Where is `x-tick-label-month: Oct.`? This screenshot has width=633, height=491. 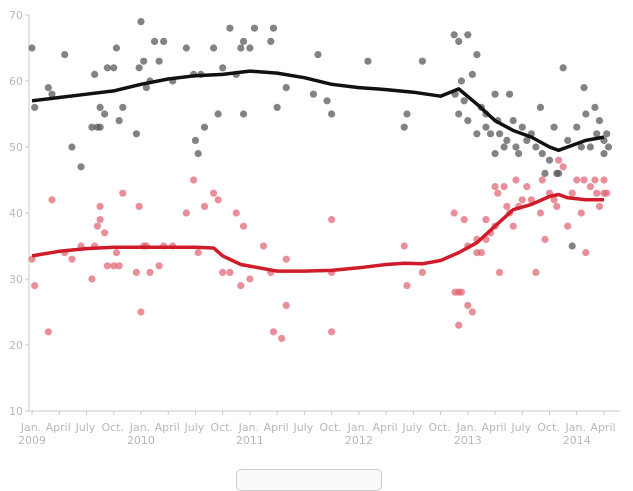
x-tick-label-month: Oct. is located at coordinates (548, 427).